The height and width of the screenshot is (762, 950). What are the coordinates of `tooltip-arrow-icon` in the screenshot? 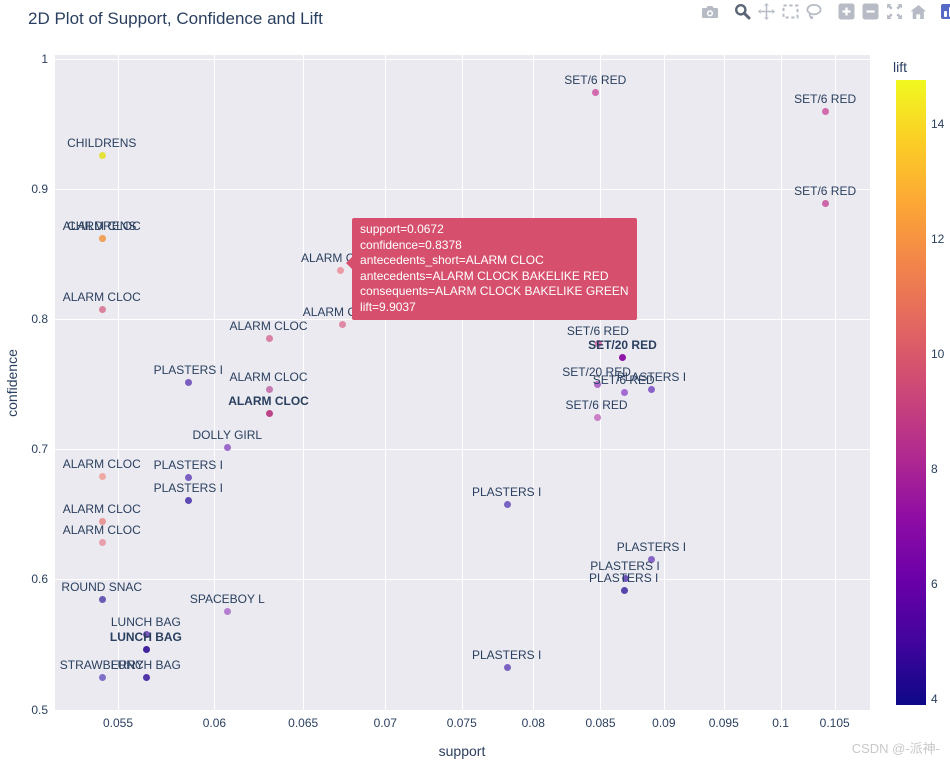 It's located at (349, 262).